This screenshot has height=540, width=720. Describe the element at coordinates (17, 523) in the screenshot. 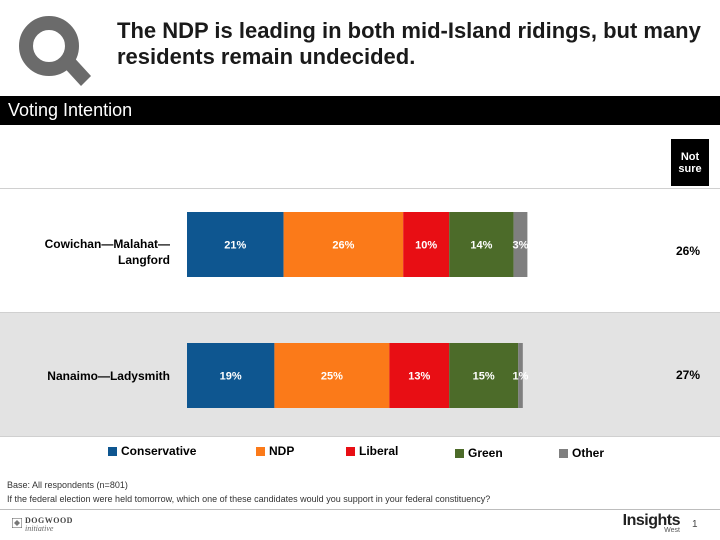

I see `dogwood-flower-icon` at that location.